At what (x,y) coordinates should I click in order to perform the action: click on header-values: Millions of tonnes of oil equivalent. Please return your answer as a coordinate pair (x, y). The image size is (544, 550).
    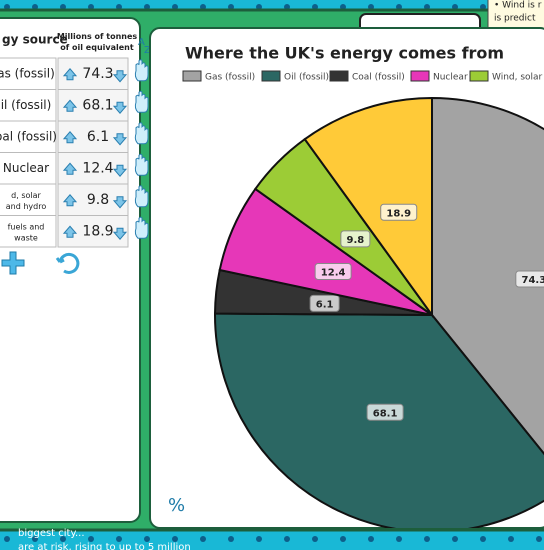
    Looking at the image, I should click on (97, 42).